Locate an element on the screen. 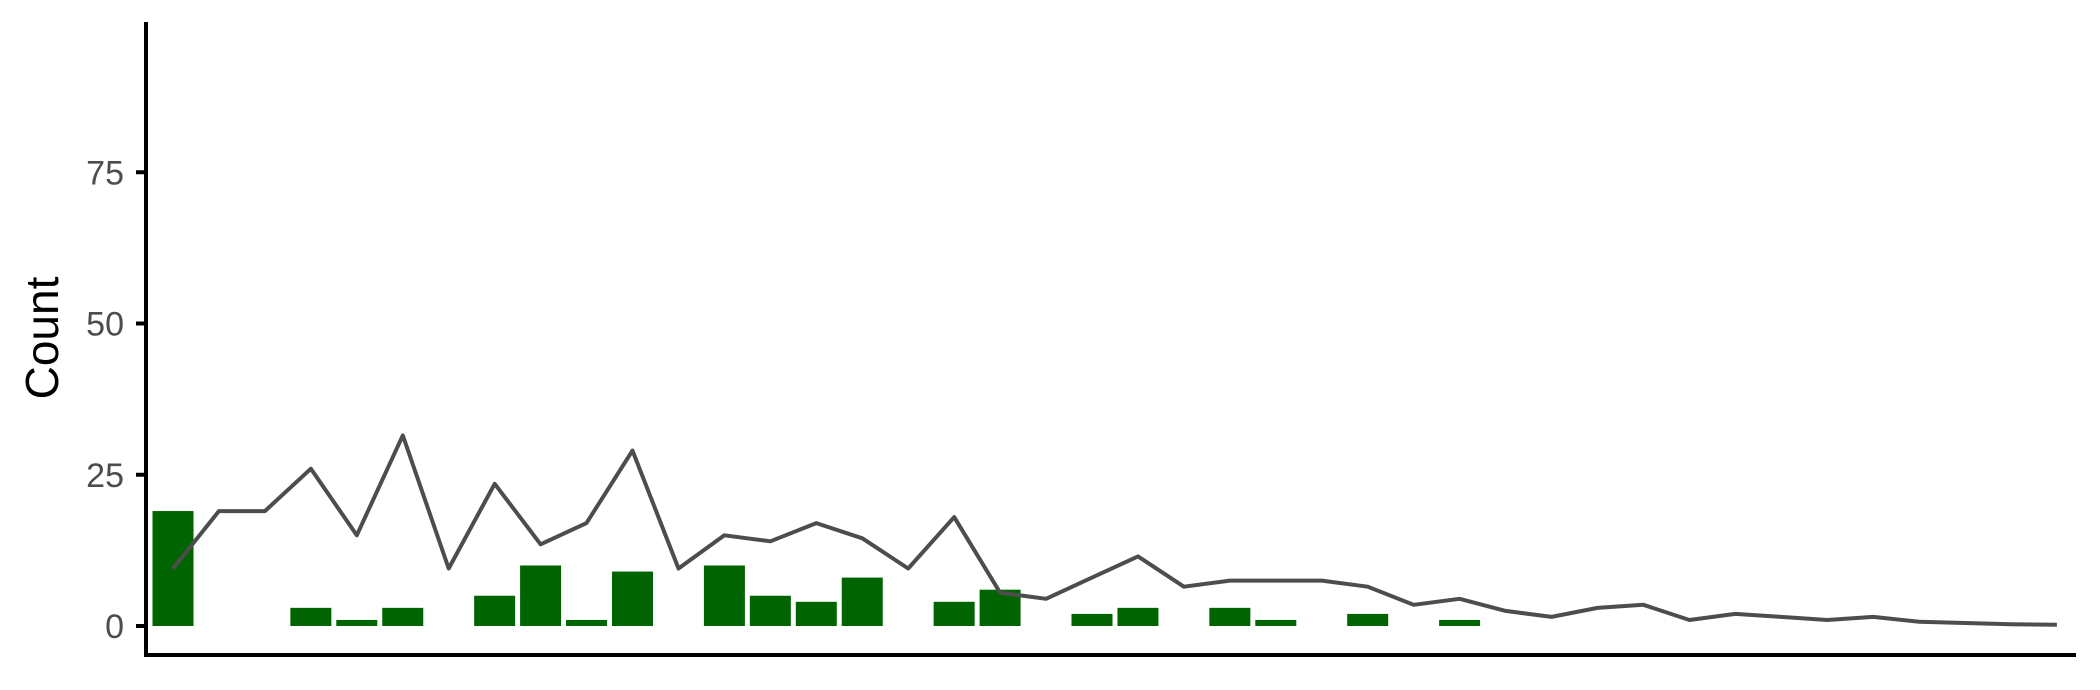 This screenshot has width=2100, height=690. y-tick-label: 75 is located at coordinates (105, 173).